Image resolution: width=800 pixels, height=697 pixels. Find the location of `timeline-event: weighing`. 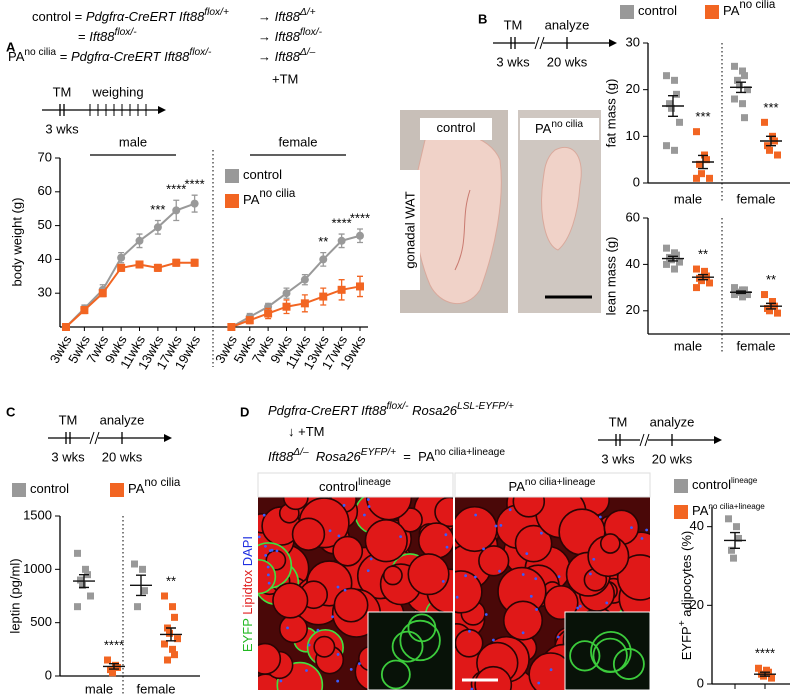

timeline-event: weighing is located at coordinates (117, 91).